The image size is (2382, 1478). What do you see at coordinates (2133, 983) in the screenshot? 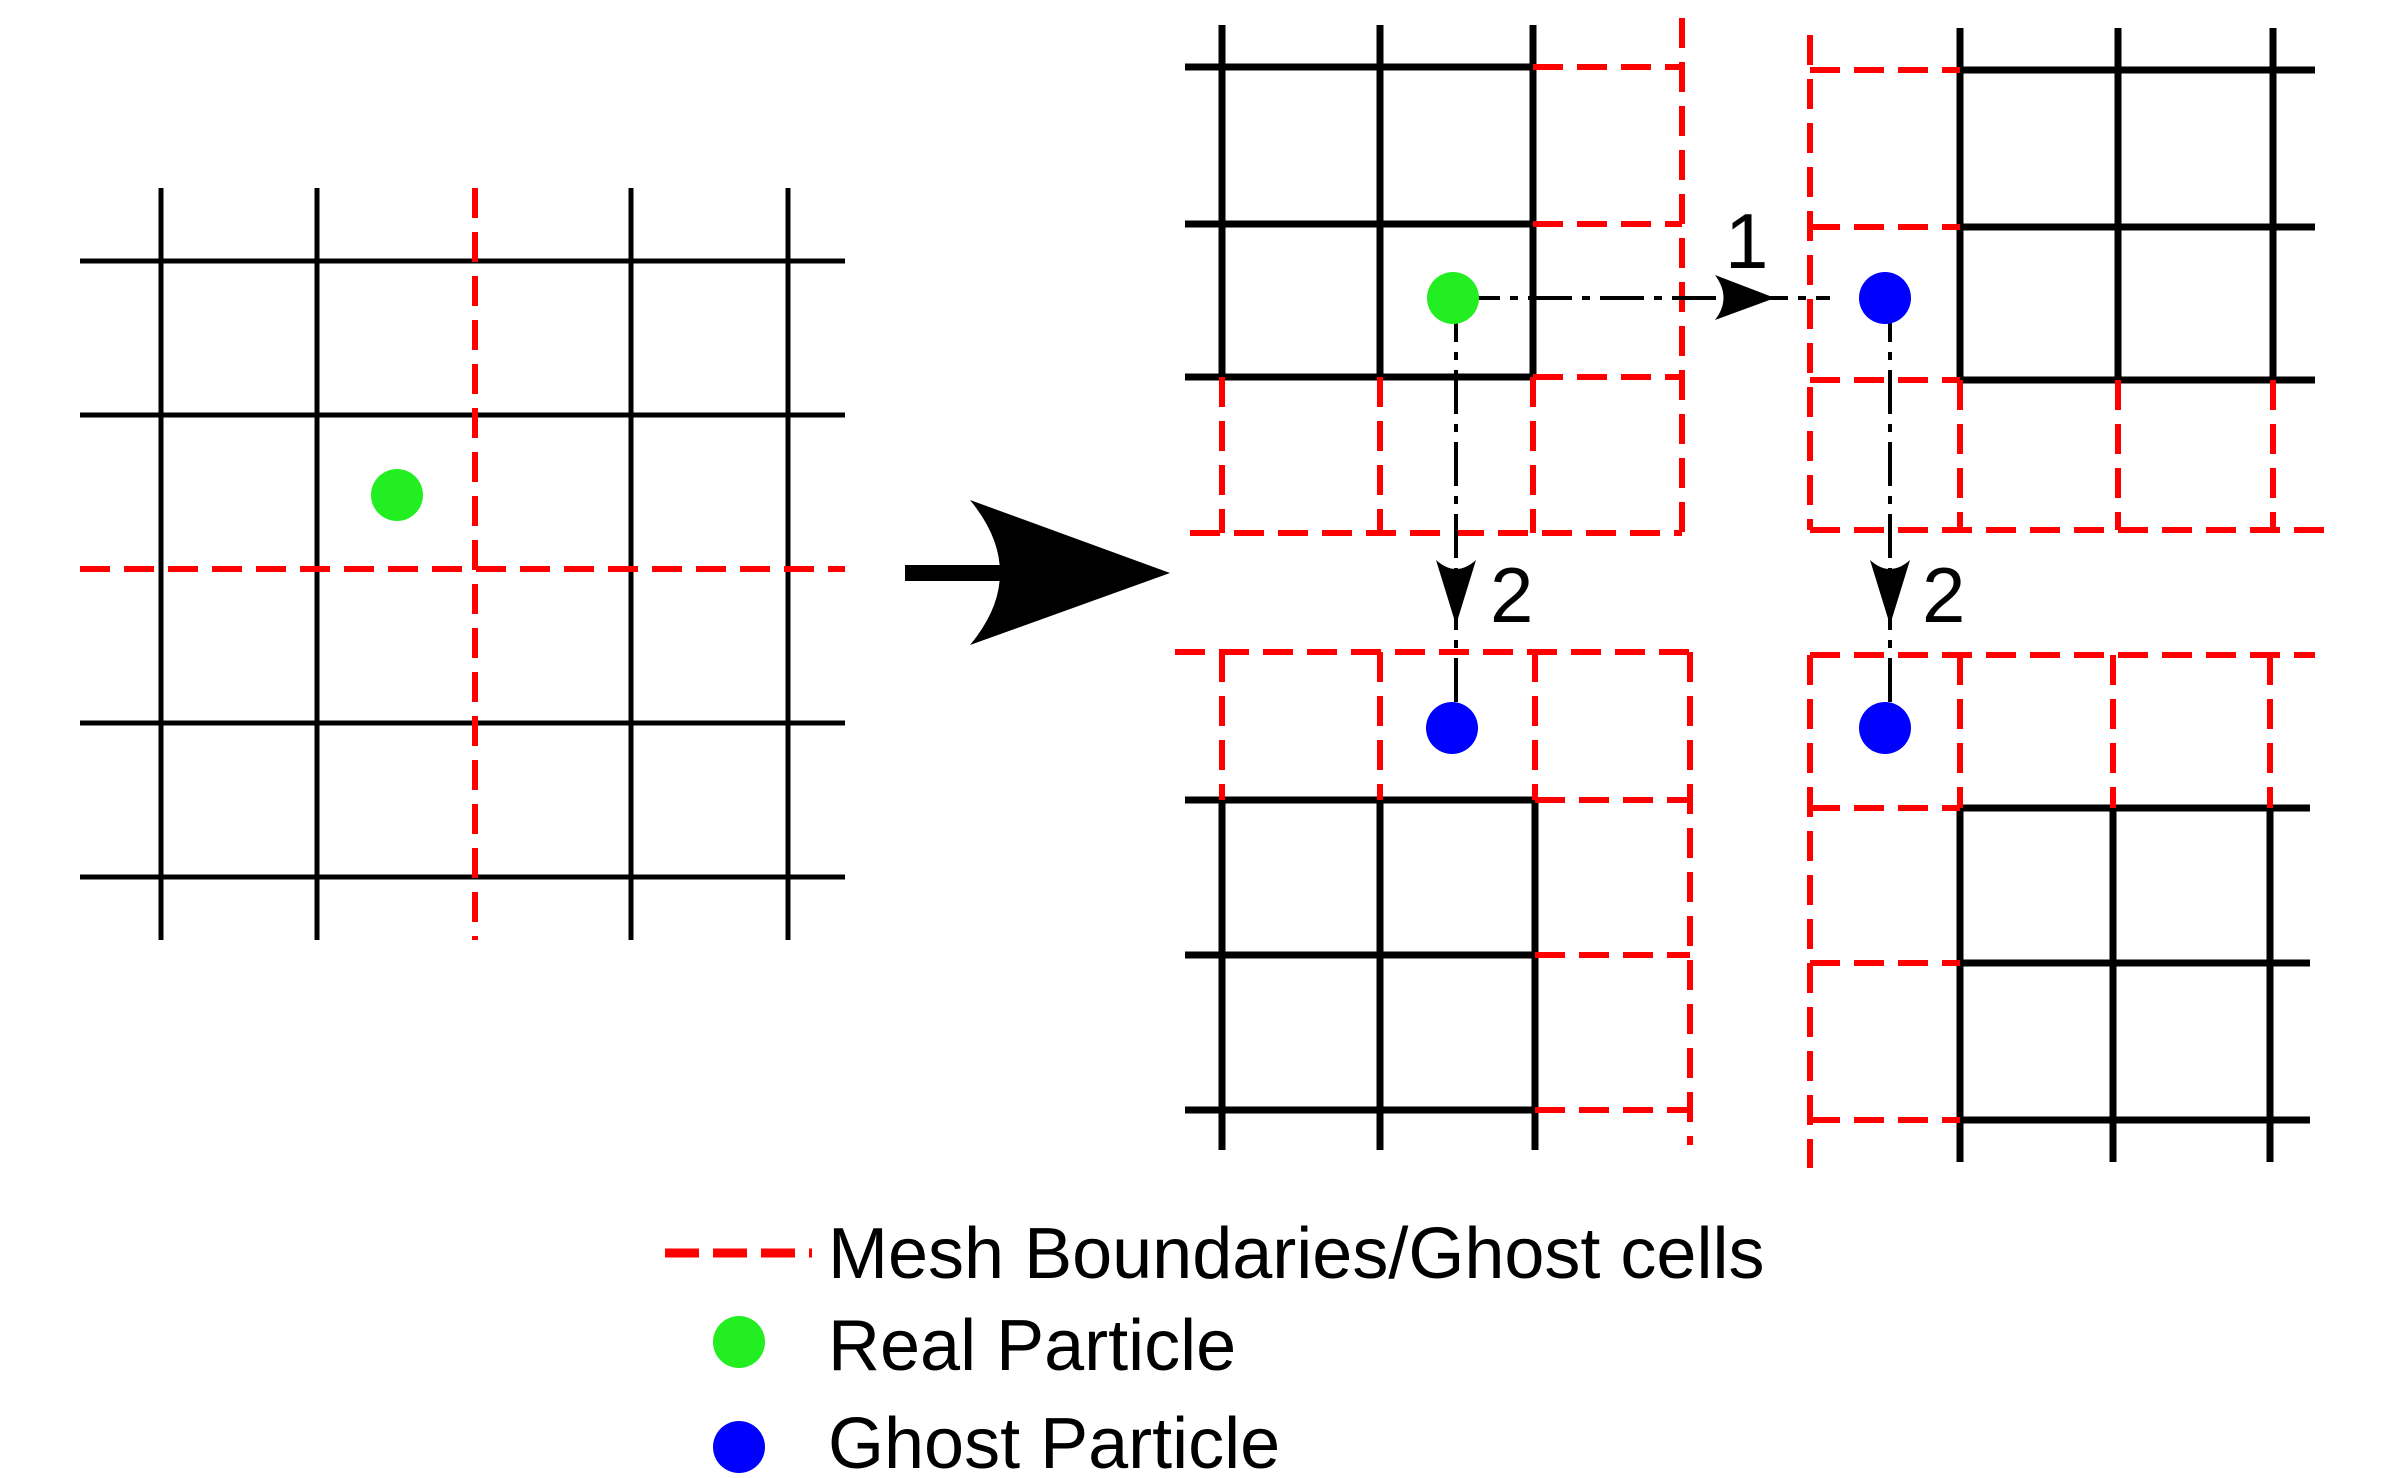
I see `submesh-bottom-right-grid` at bounding box center [2133, 983].